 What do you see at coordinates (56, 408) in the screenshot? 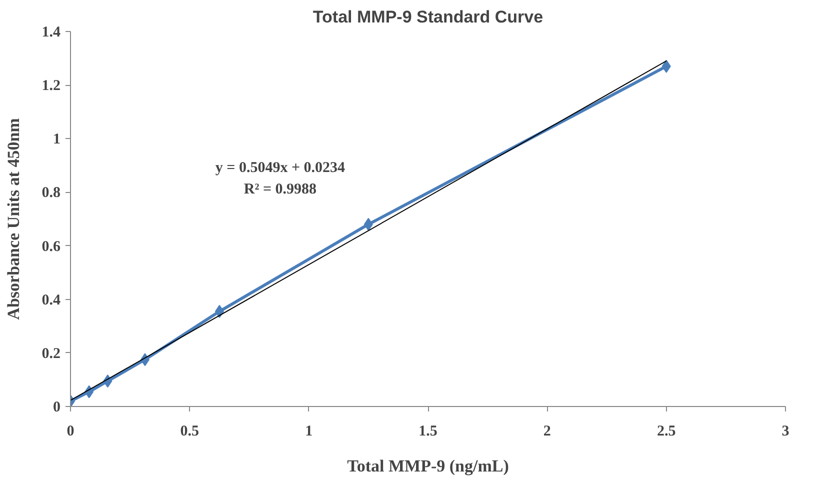
I see `y-tick-label: 0` at bounding box center [56, 408].